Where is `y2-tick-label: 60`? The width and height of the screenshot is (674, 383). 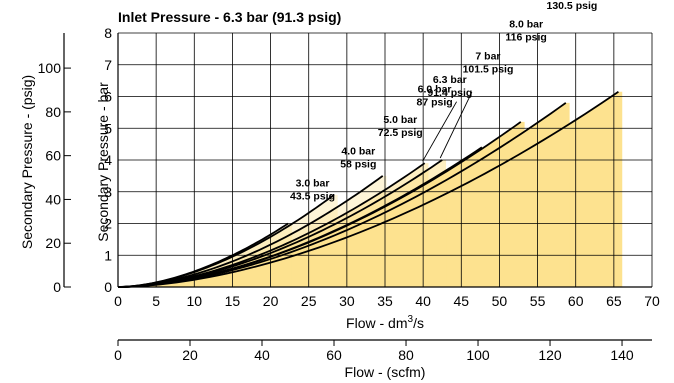 y2-tick-label: 60 is located at coordinates (53, 156).